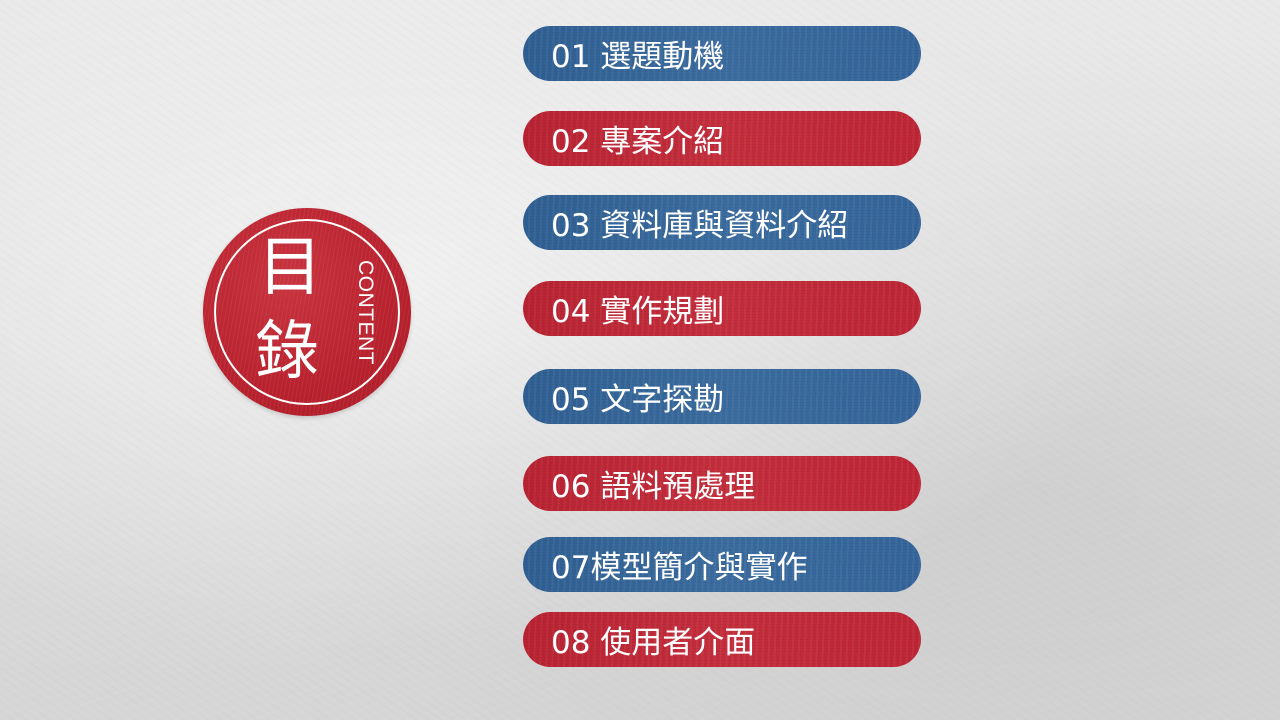 This screenshot has height=720, width=1280. I want to click on menu-item-model-intro: 07模型簡介與實作, so click(722, 564).